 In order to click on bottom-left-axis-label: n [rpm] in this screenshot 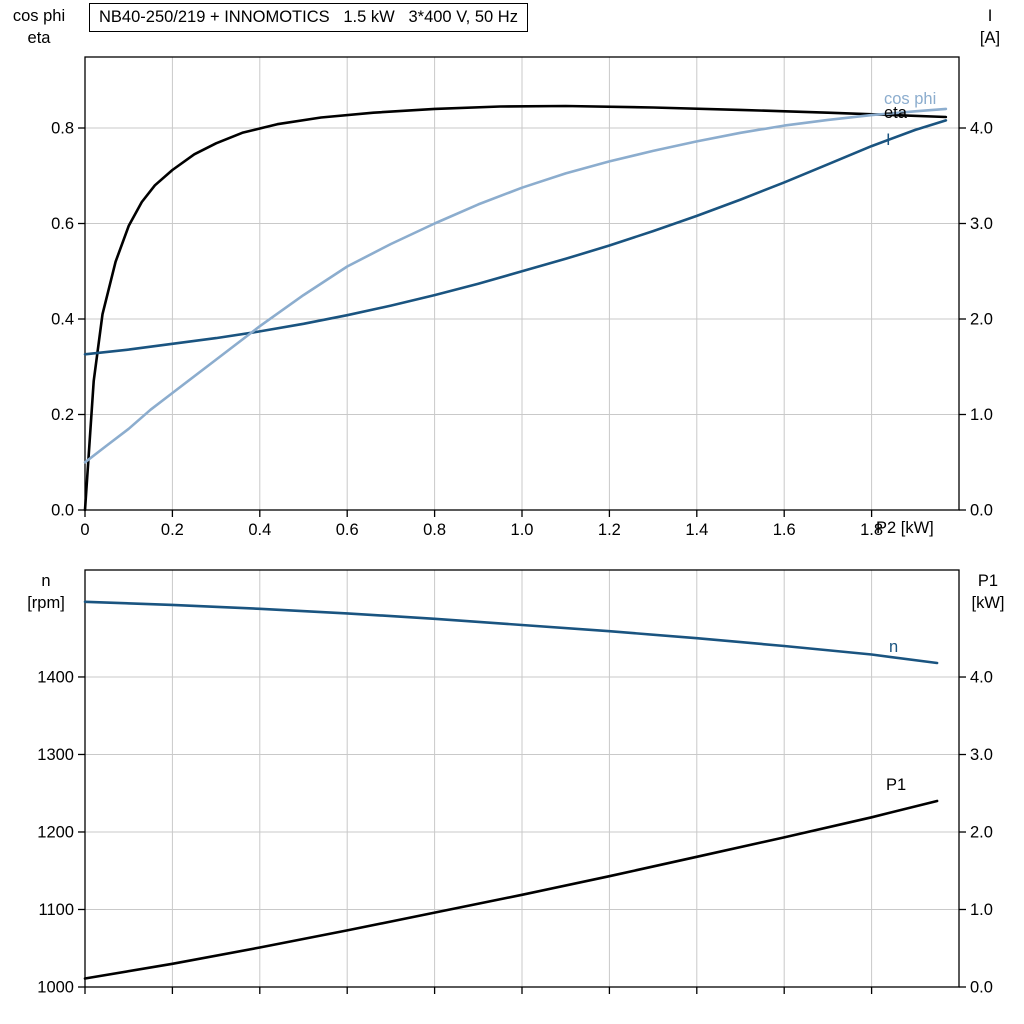, I will do `click(46, 592)`.